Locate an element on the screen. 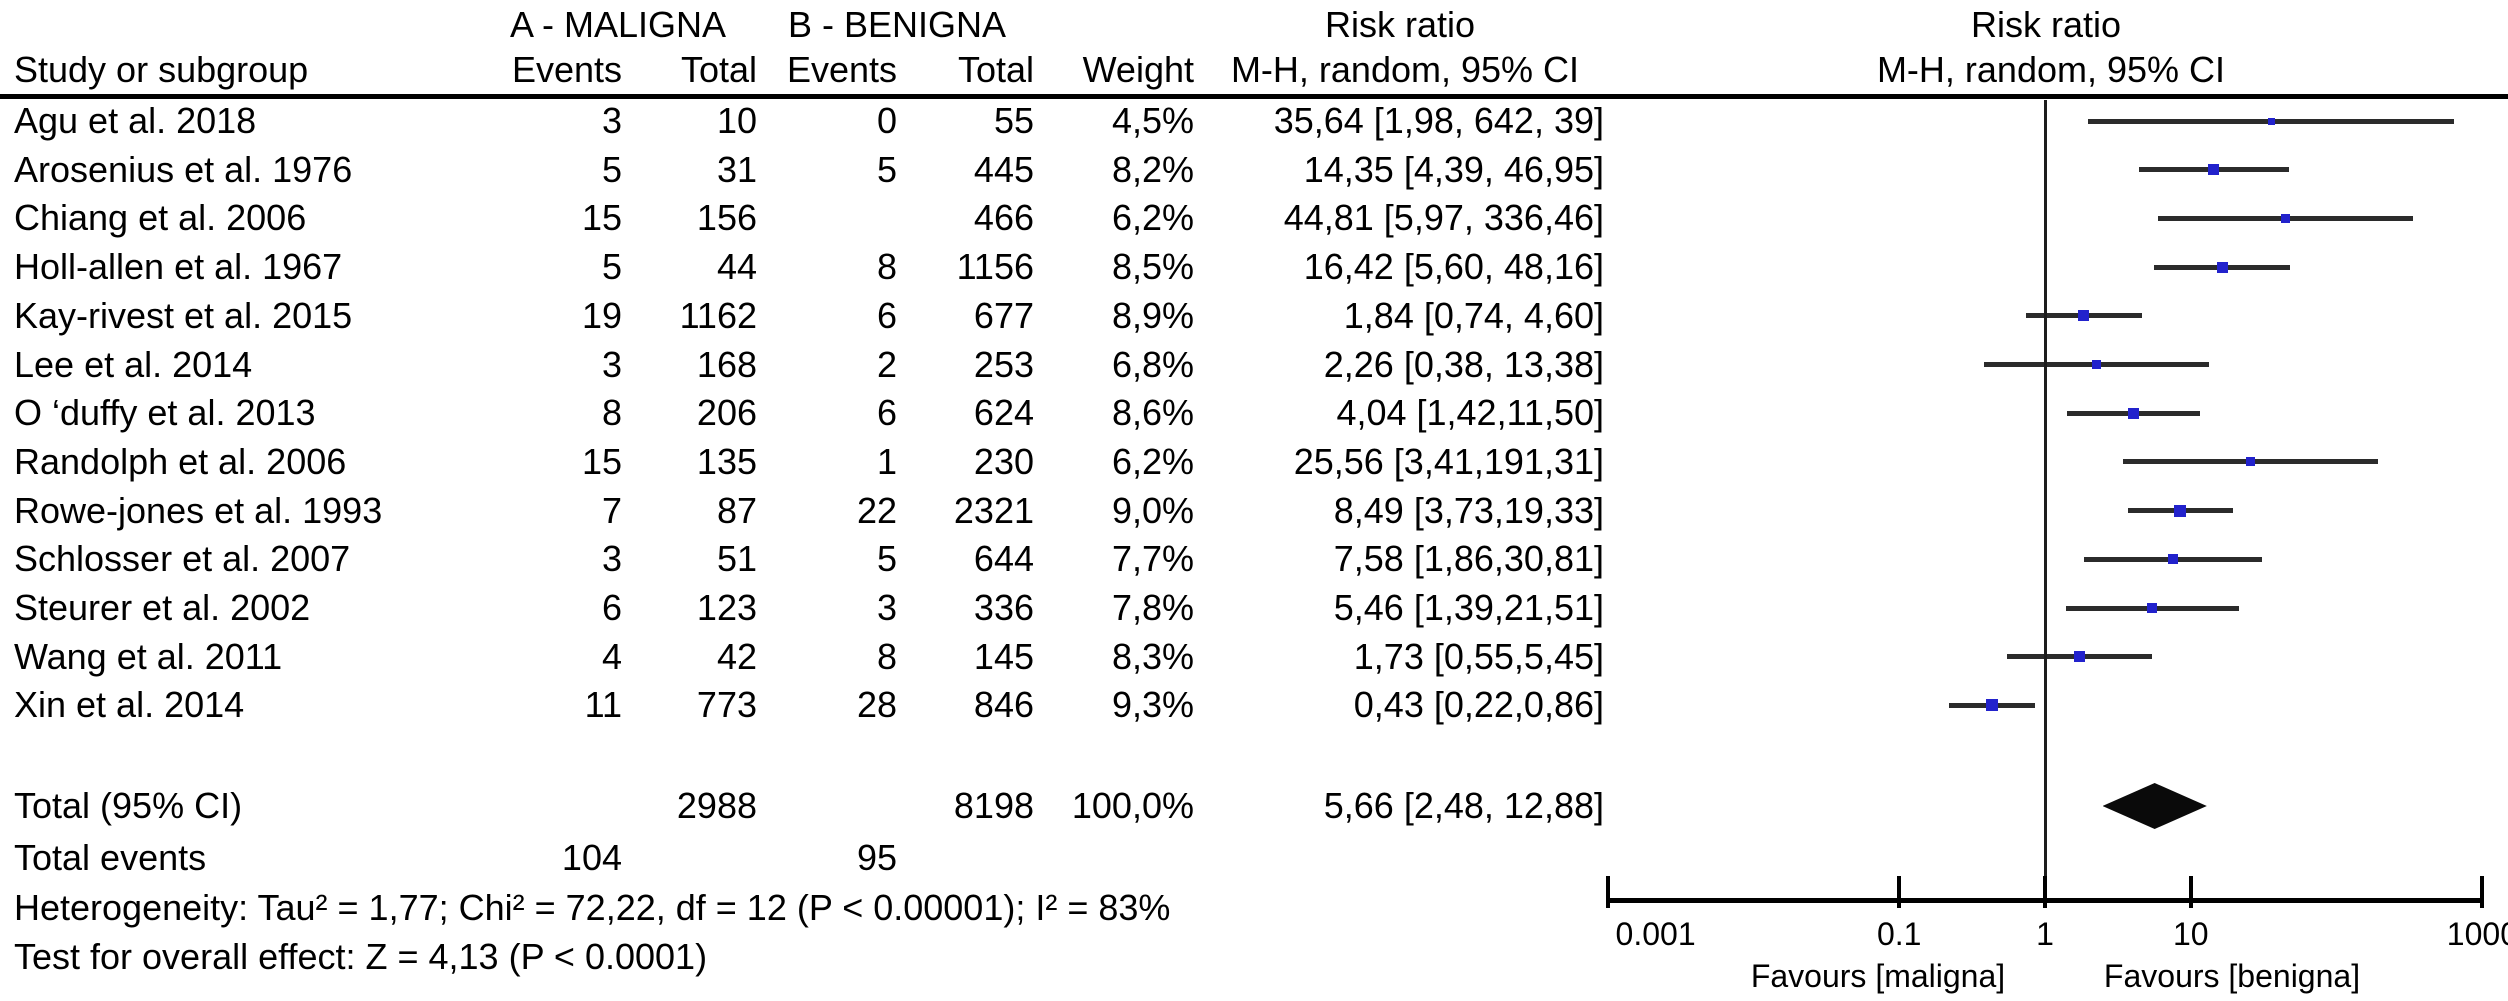 This screenshot has width=2508, height=1001. events-a-value: 19 is located at coordinates (601, 315).